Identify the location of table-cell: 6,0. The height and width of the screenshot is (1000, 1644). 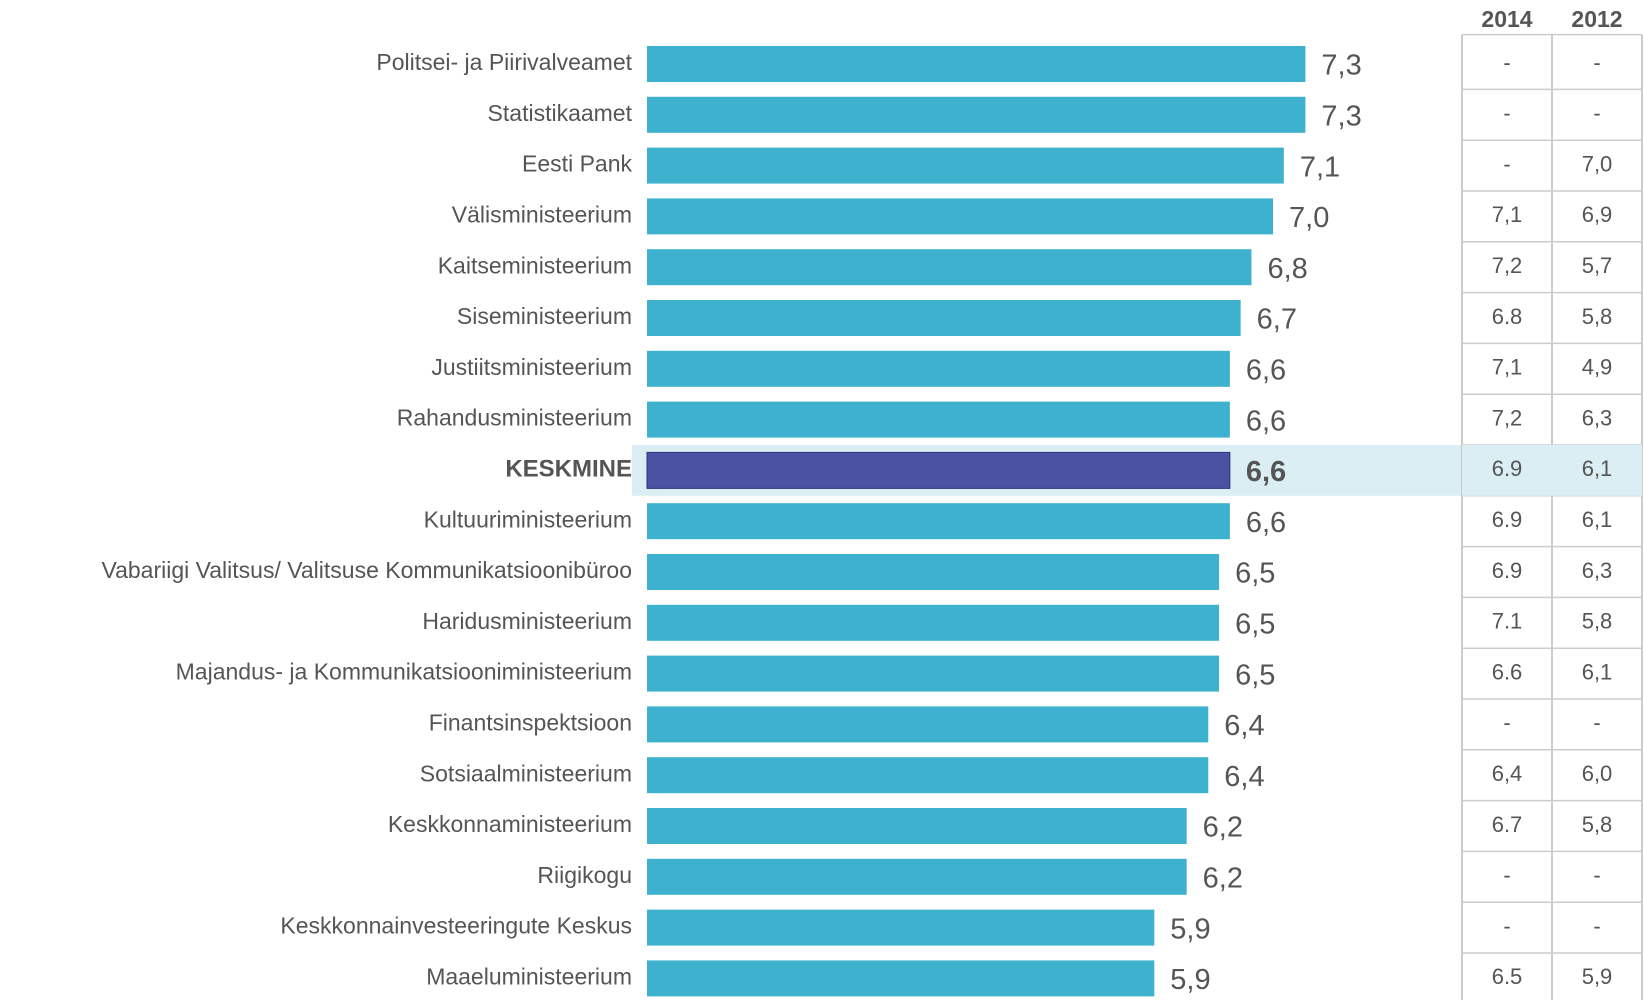
(1597, 773).